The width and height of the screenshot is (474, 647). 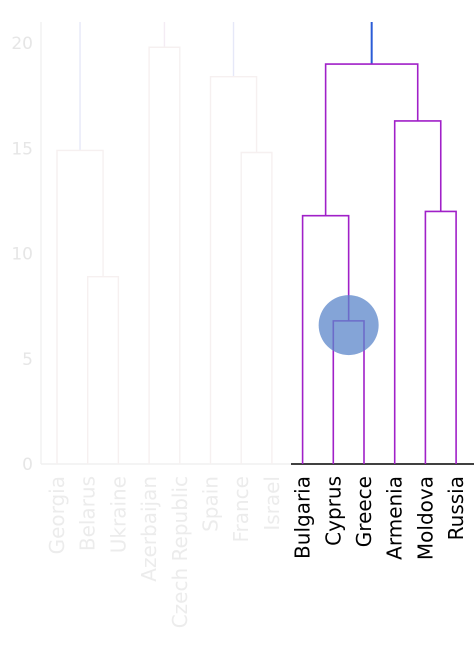 What do you see at coordinates (371, 139) in the screenshot?
I see `link-group-right` at bounding box center [371, 139].